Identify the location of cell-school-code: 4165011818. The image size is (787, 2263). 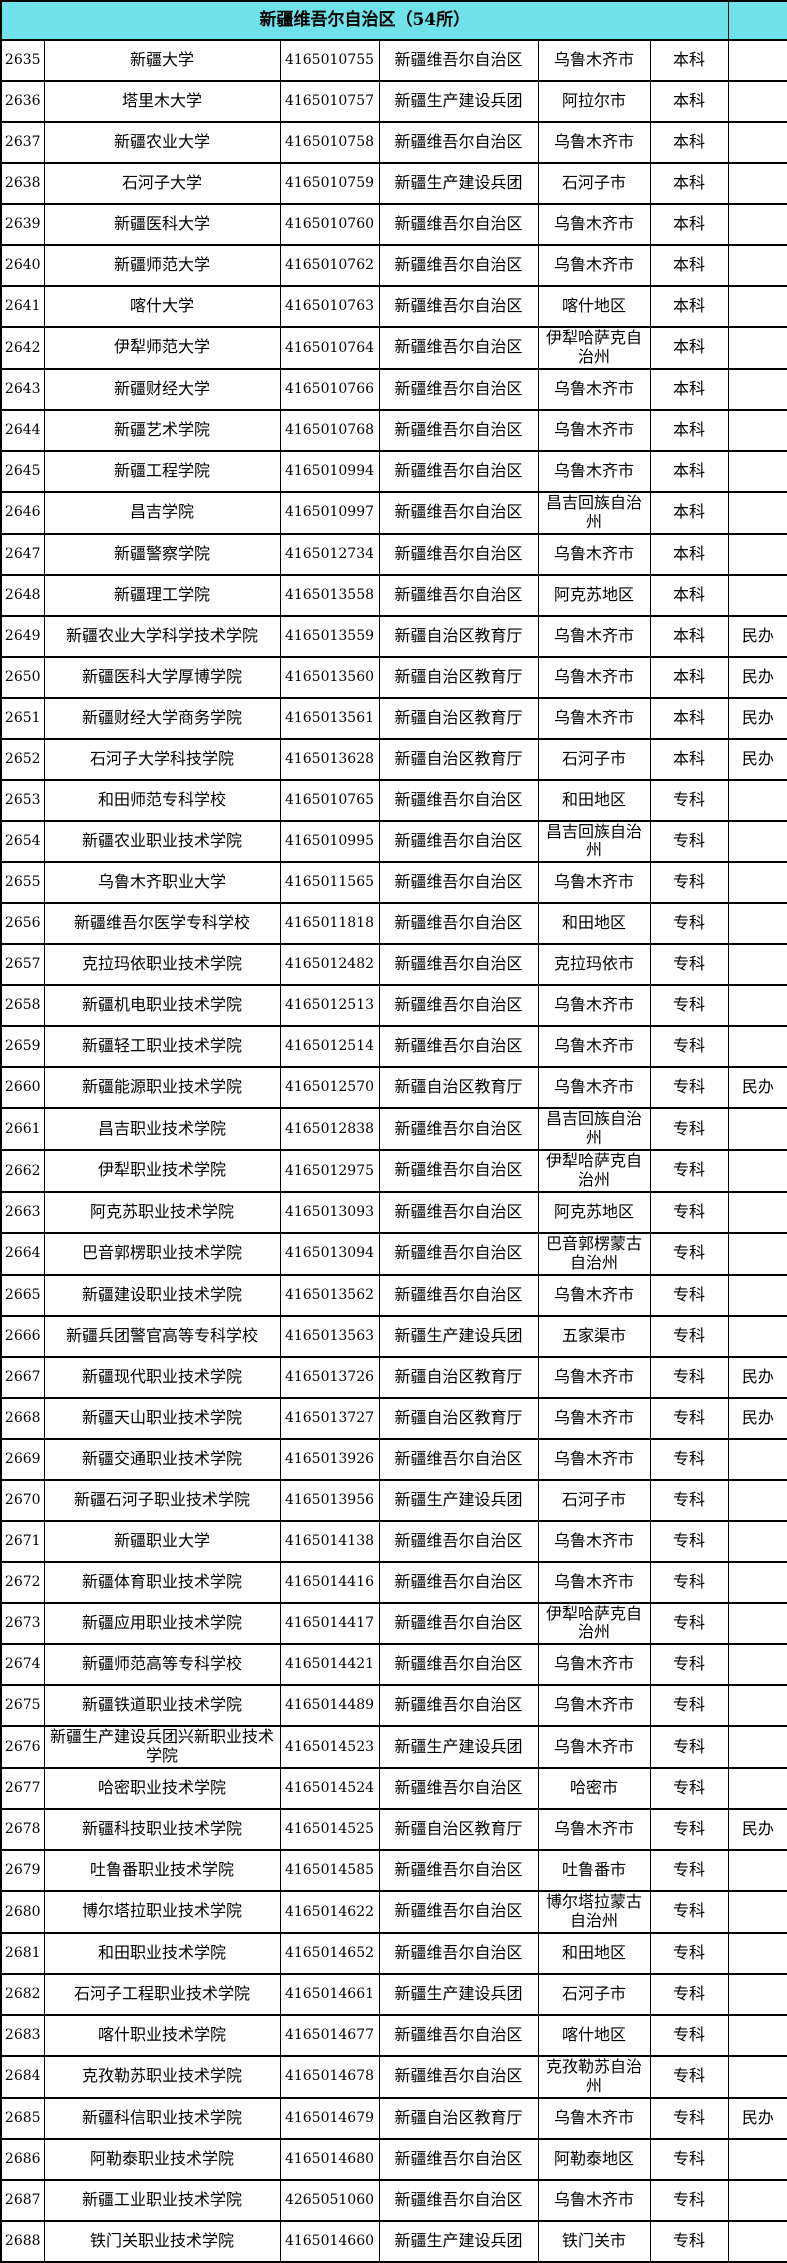
(329, 924).